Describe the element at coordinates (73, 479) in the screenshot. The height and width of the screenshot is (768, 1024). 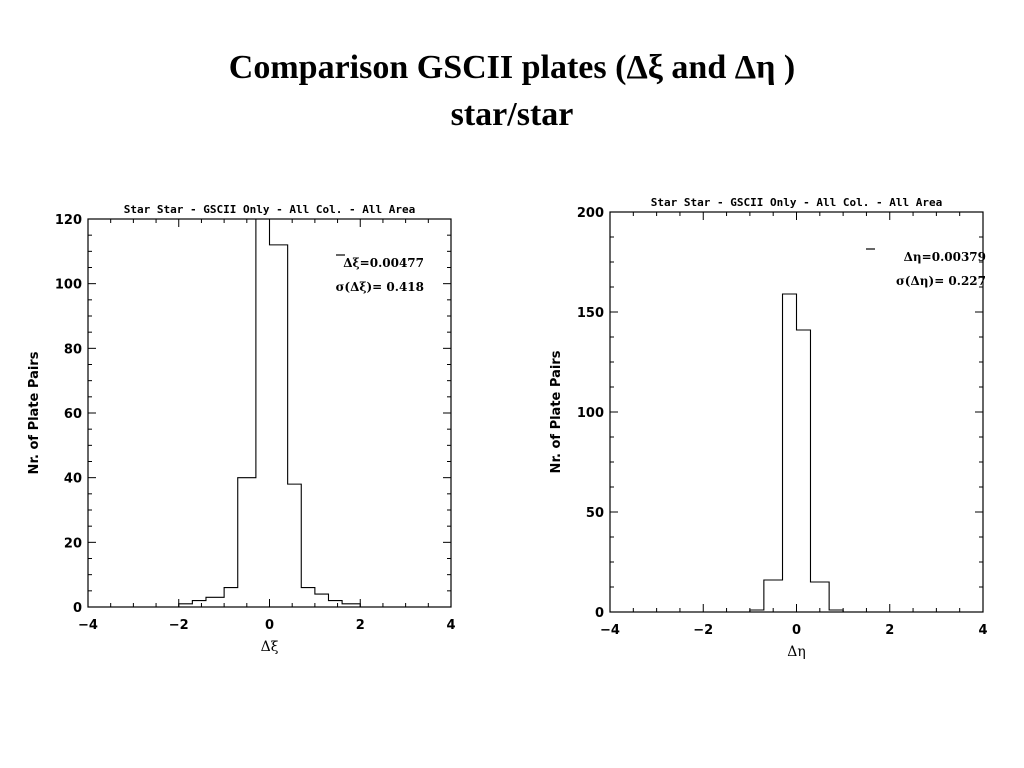
I see `left-y-tick-label: 40` at that location.